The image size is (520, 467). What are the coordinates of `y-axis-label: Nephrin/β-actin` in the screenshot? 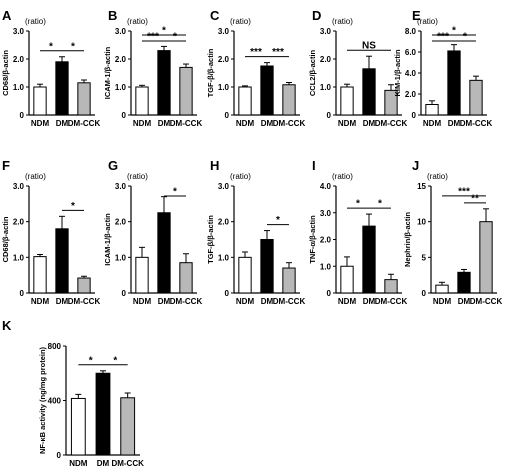 It's located at (407, 239).